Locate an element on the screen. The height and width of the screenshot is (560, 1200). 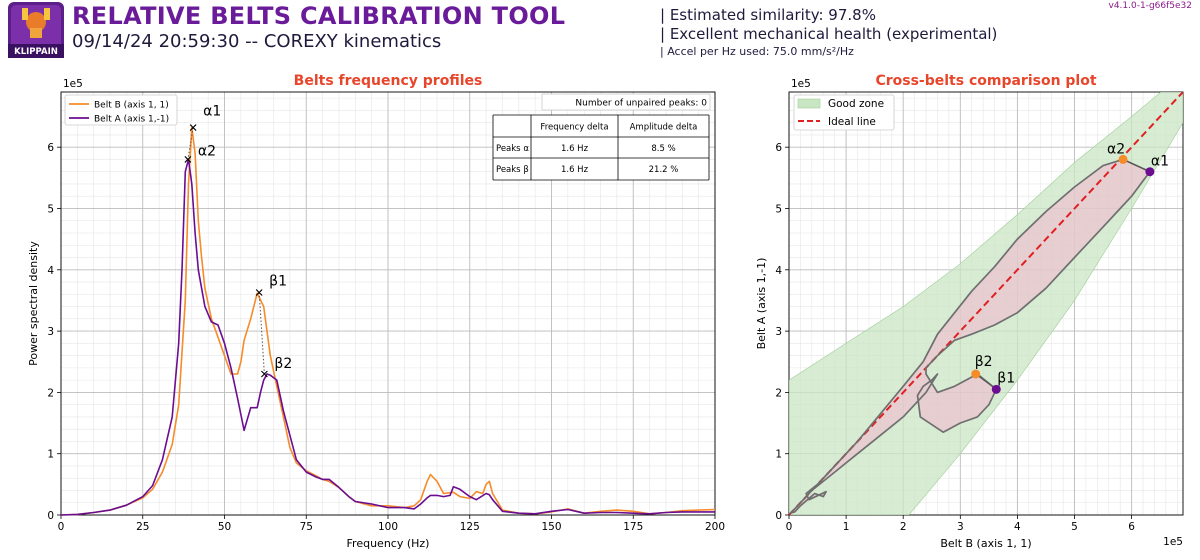
table-background is located at coordinates (601, 147).